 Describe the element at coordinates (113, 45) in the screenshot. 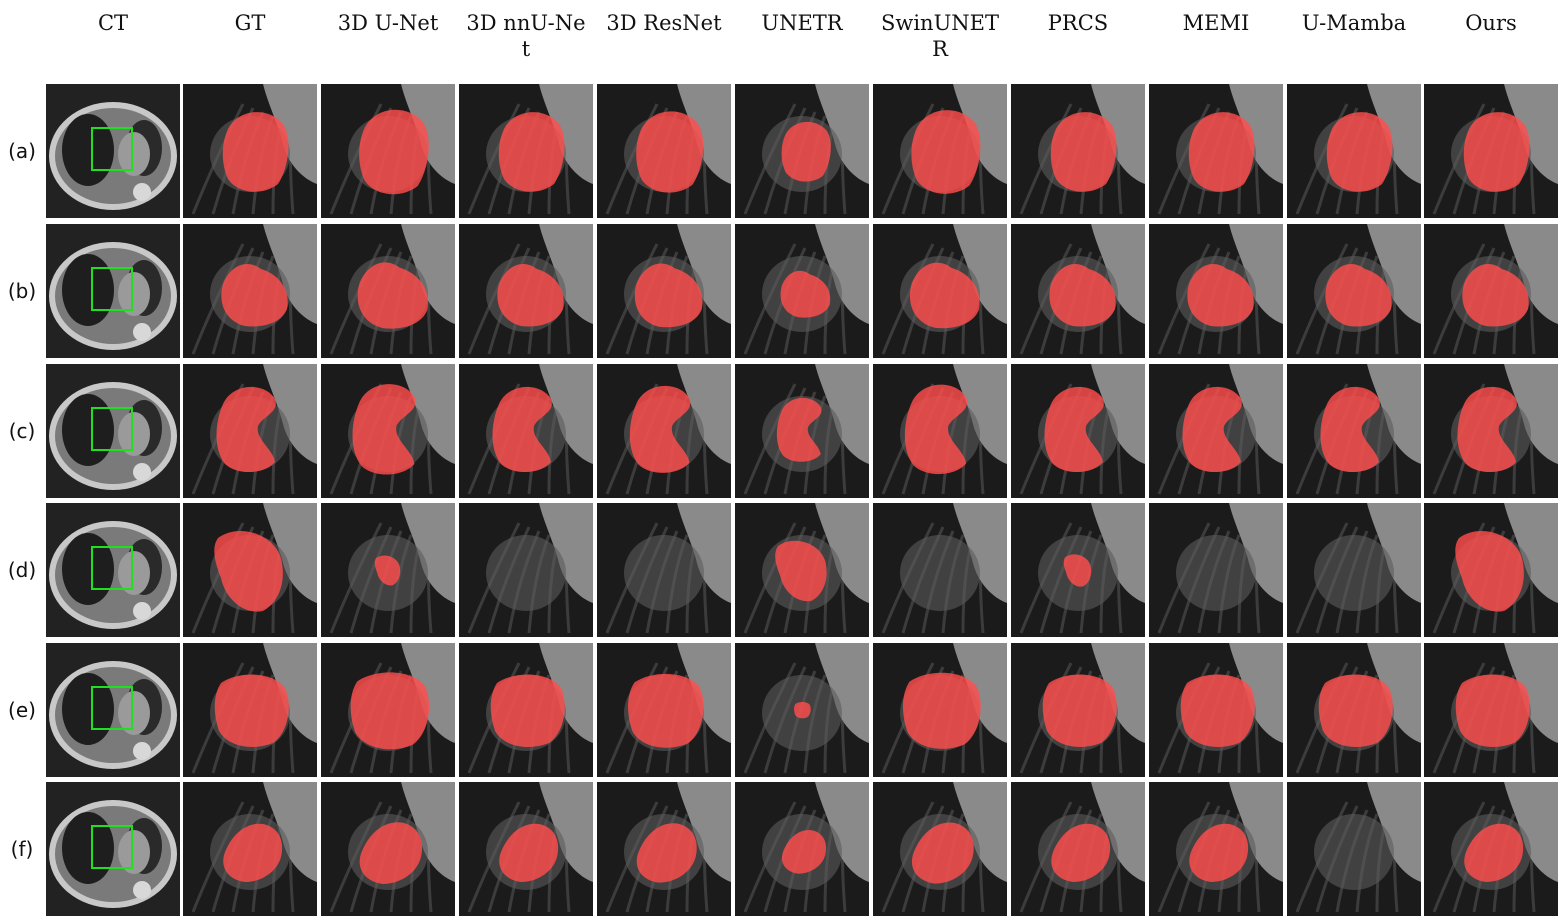

I see `column-header: CT` at that location.